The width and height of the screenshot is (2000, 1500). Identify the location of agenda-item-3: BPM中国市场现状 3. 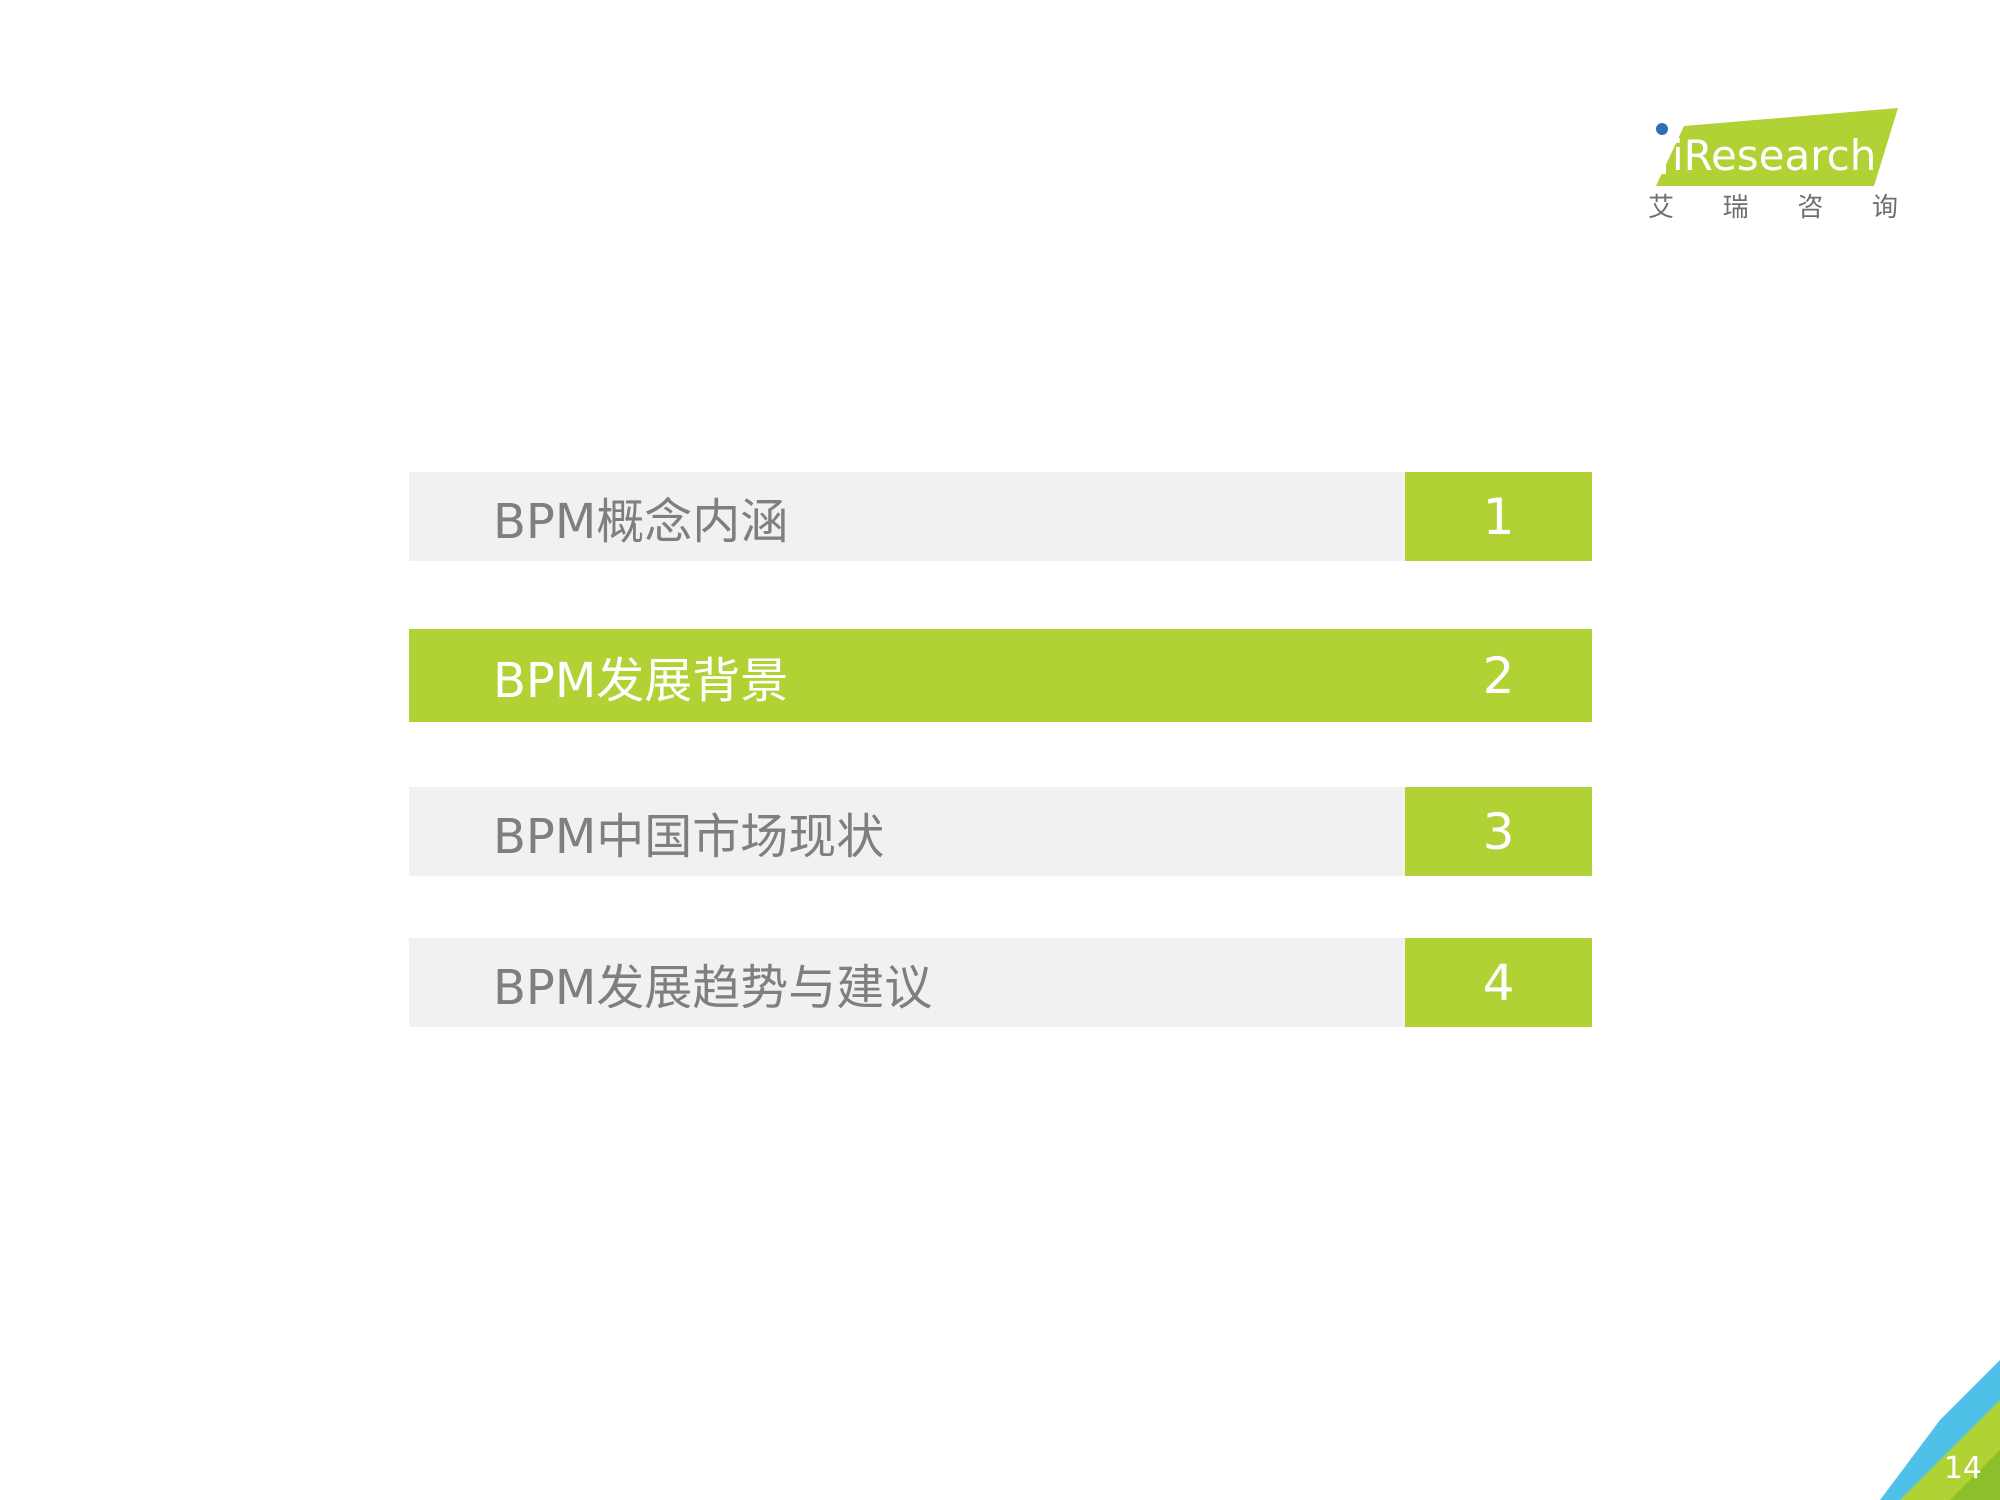
(1000, 831).